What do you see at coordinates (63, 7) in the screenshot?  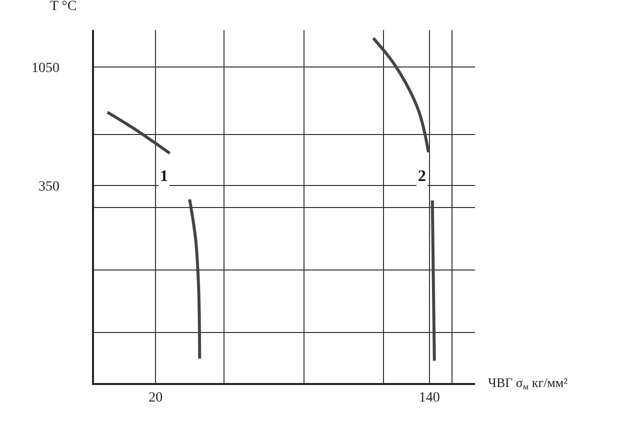 I see `y-axis-title: T °C` at bounding box center [63, 7].